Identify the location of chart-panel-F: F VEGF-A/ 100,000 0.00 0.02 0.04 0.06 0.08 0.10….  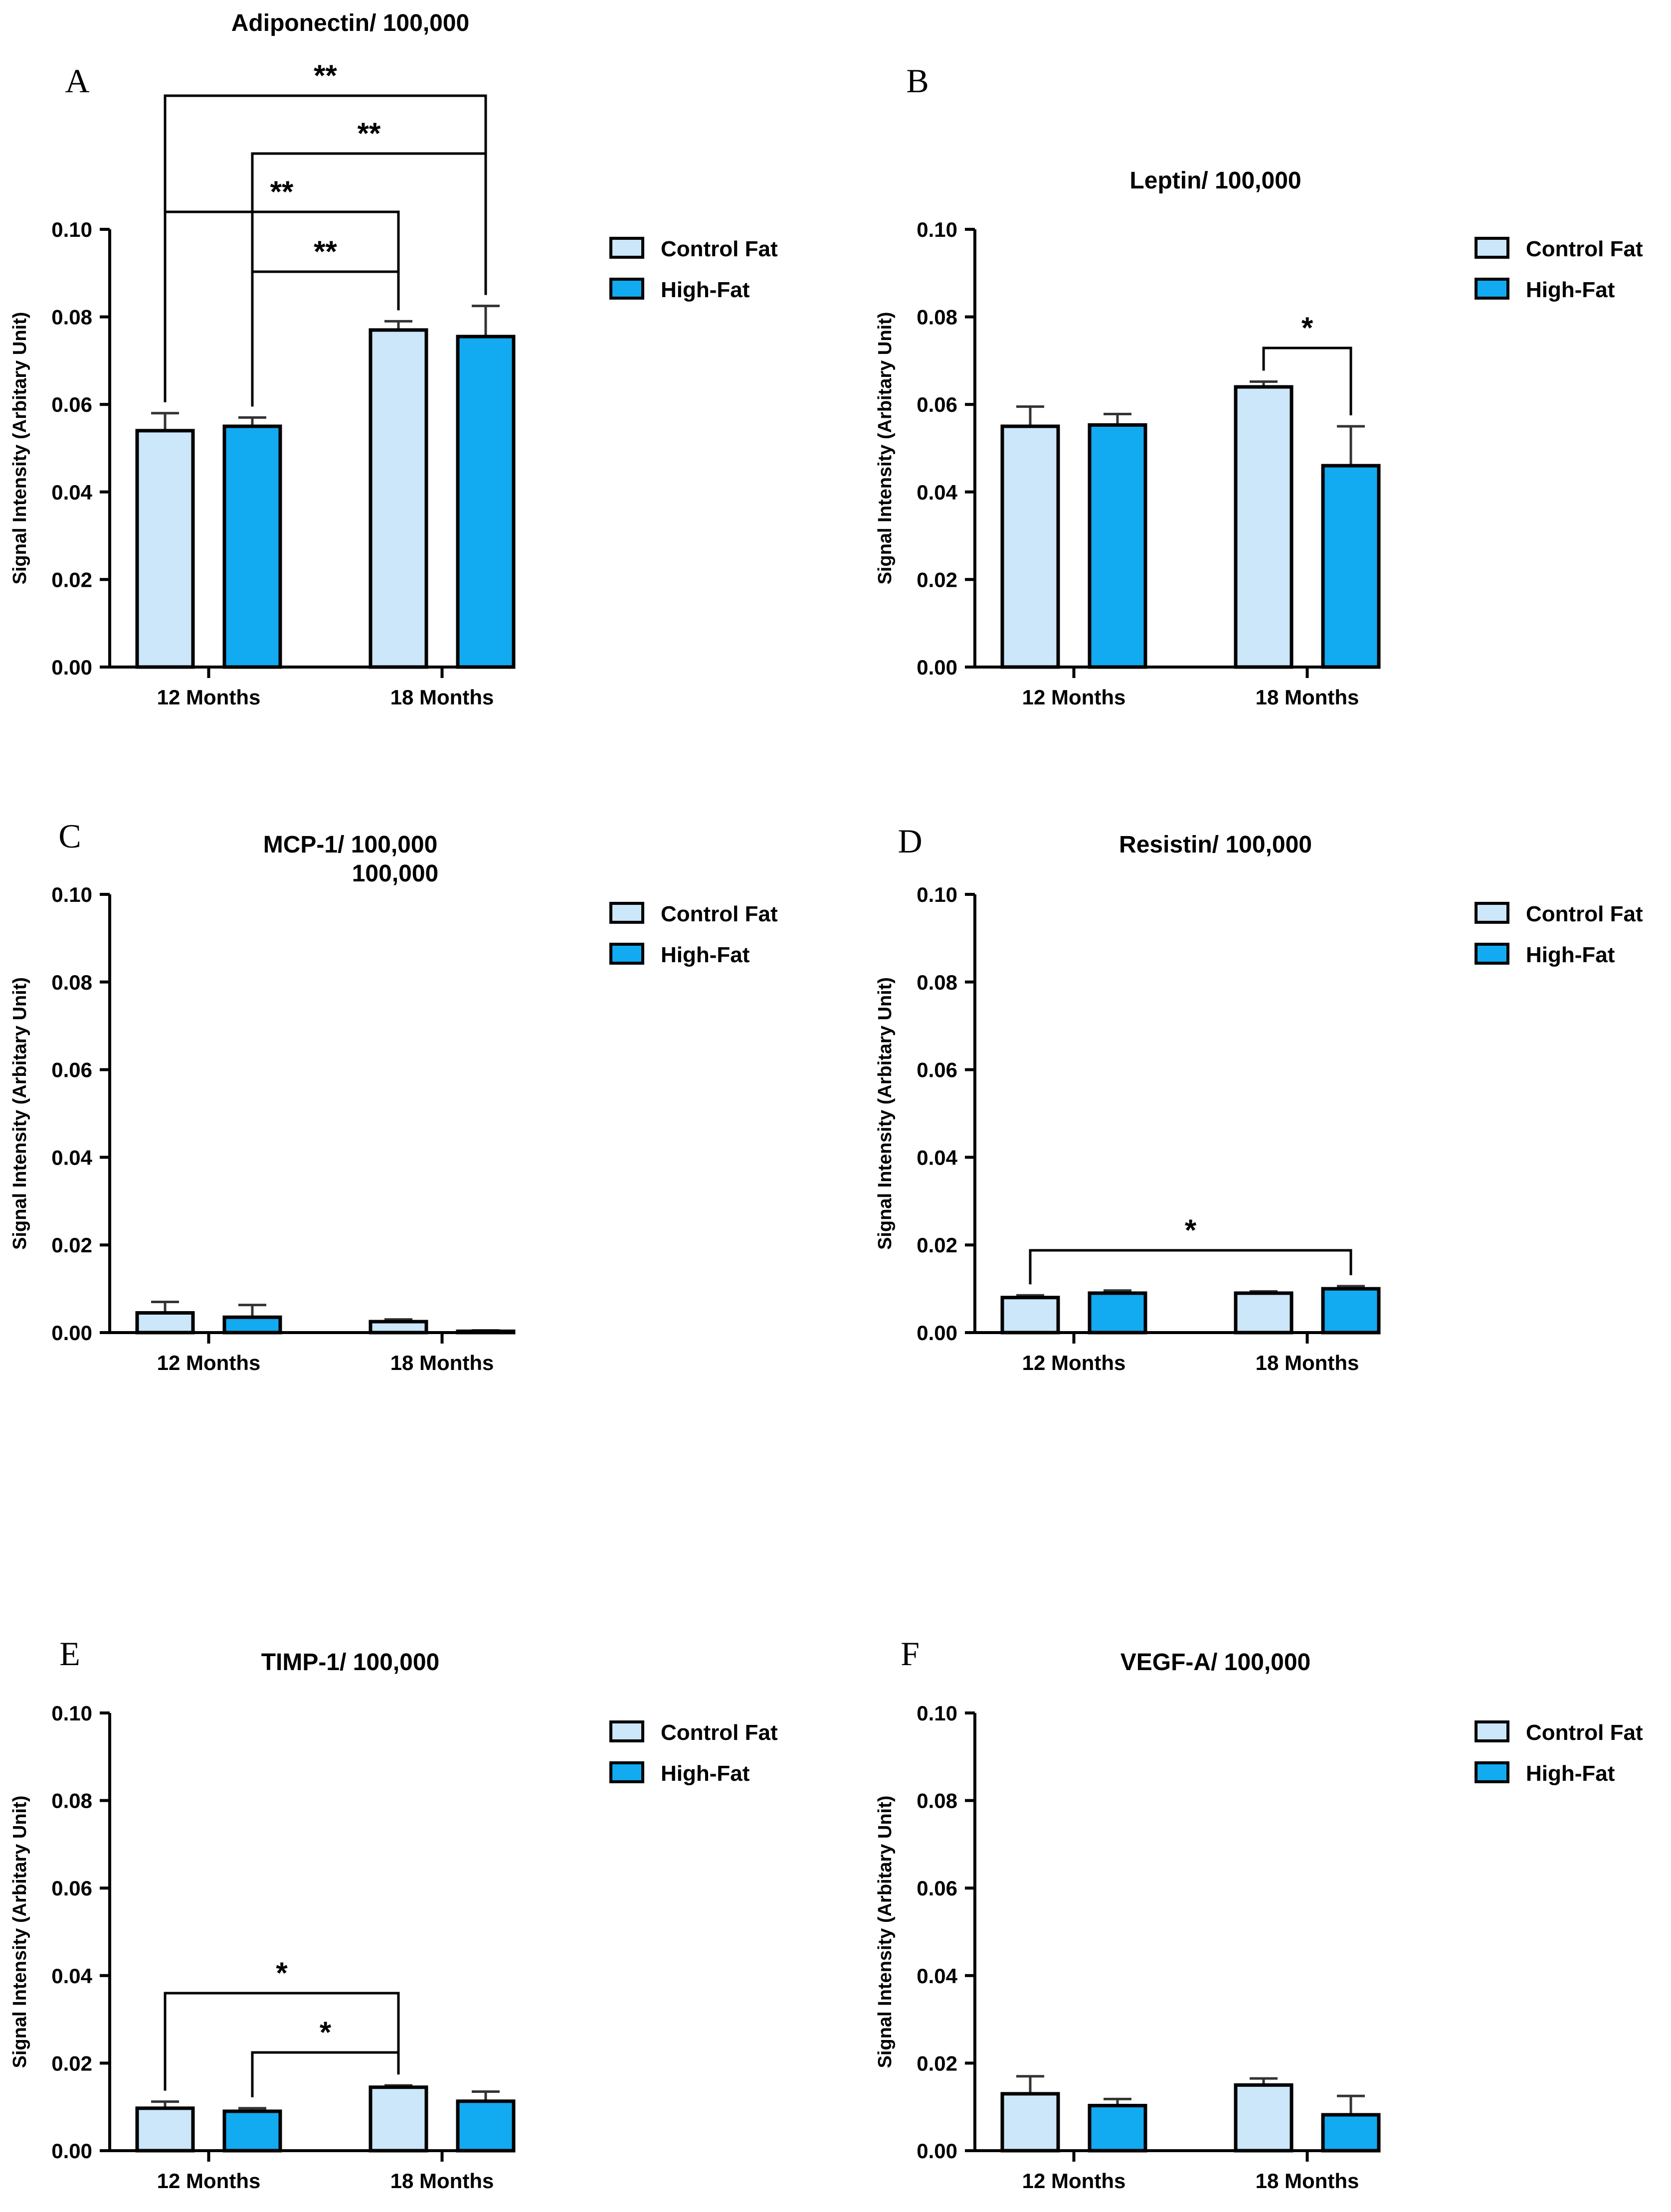
(1259, 1914).